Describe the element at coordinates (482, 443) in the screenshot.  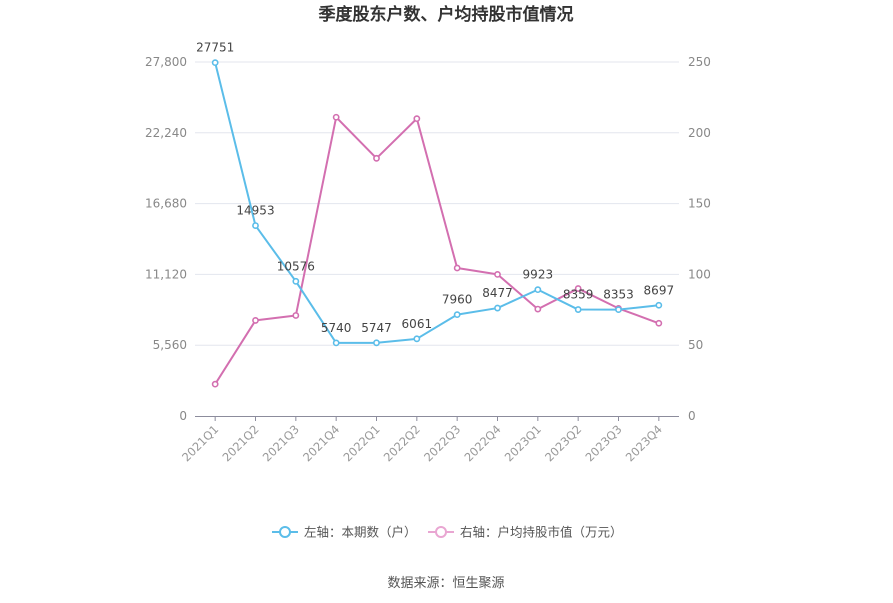
I see `x-tick-label: 2022Q4` at that location.